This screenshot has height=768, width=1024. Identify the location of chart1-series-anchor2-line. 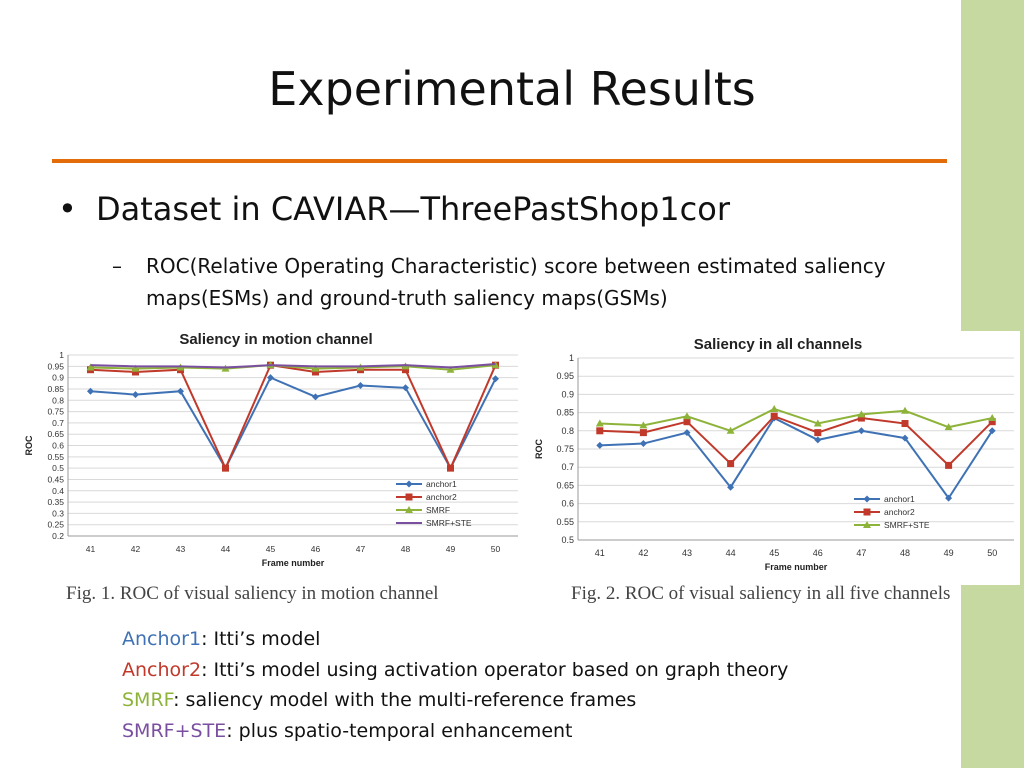
(293, 417).